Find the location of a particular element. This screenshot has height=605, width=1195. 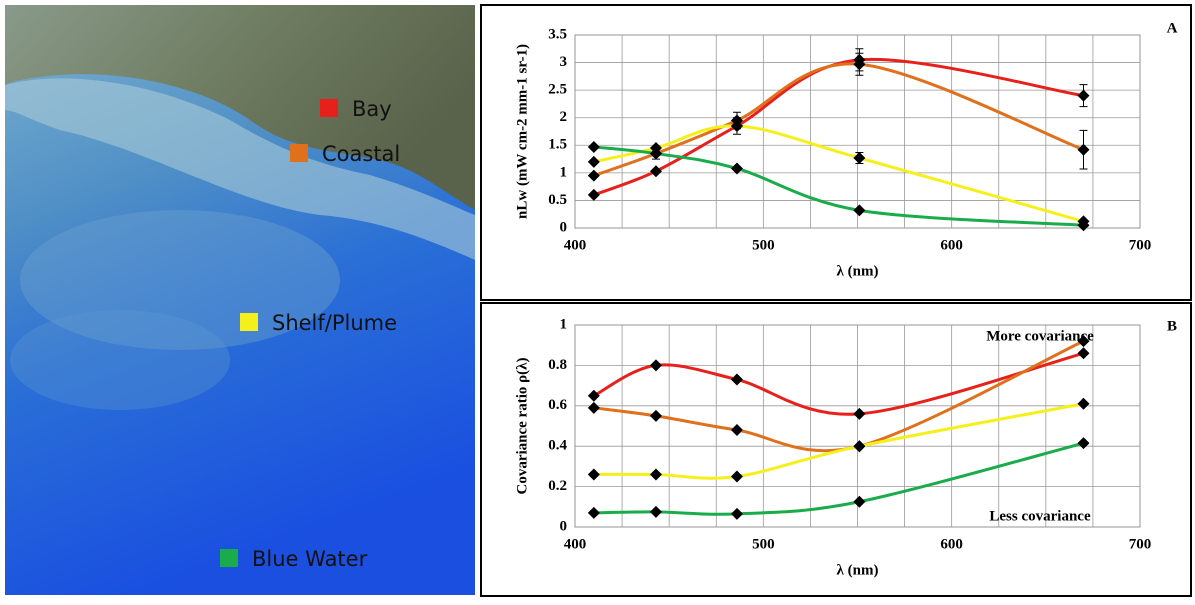

map-legend: Bay Coastal Shelf/Plume Blue Water is located at coordinates (310, 334).